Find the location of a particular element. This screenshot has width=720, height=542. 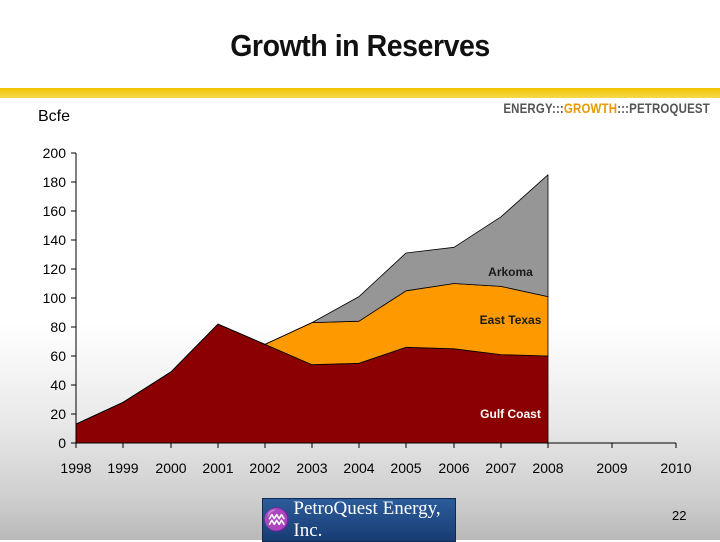

y-tick-label: 160 is located at coordinates (55, 211).